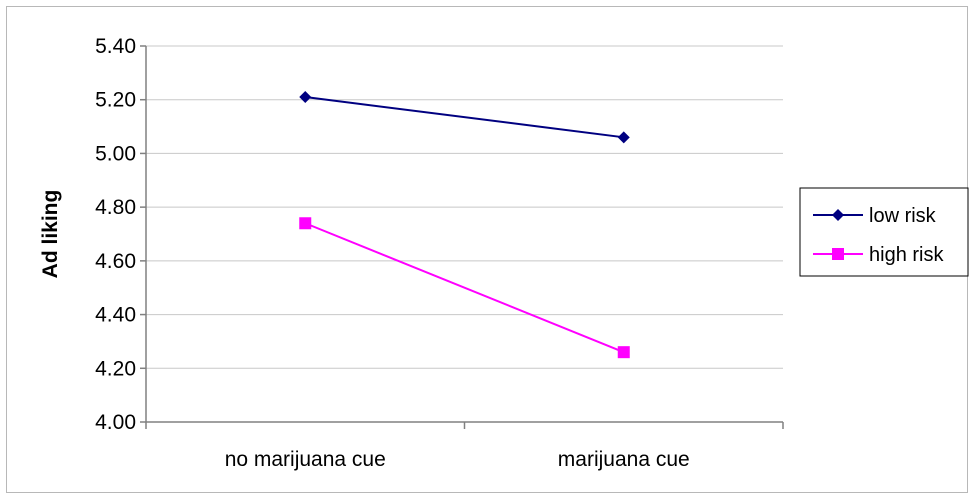 The image size is (976, 499). I want to click on series-low-risk, so click(464, 117).